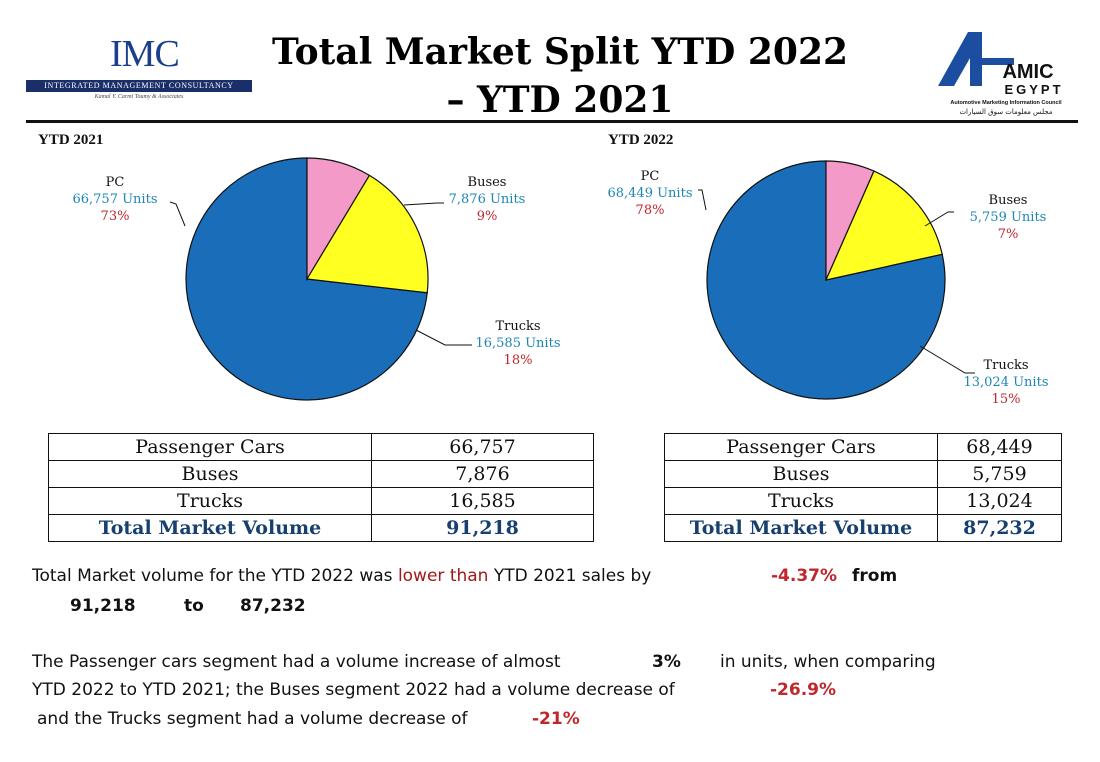  Describe the element at coordinates (115, 216) in the screenshot. I see `pie-label-percent: 73%` at that location.